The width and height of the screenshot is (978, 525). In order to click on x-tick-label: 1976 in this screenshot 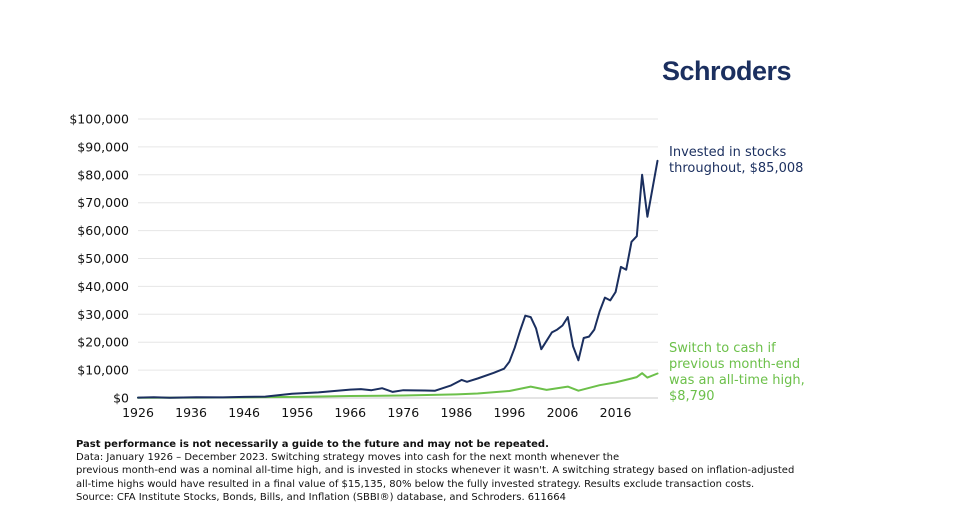, I will do `click(403, 412)`.